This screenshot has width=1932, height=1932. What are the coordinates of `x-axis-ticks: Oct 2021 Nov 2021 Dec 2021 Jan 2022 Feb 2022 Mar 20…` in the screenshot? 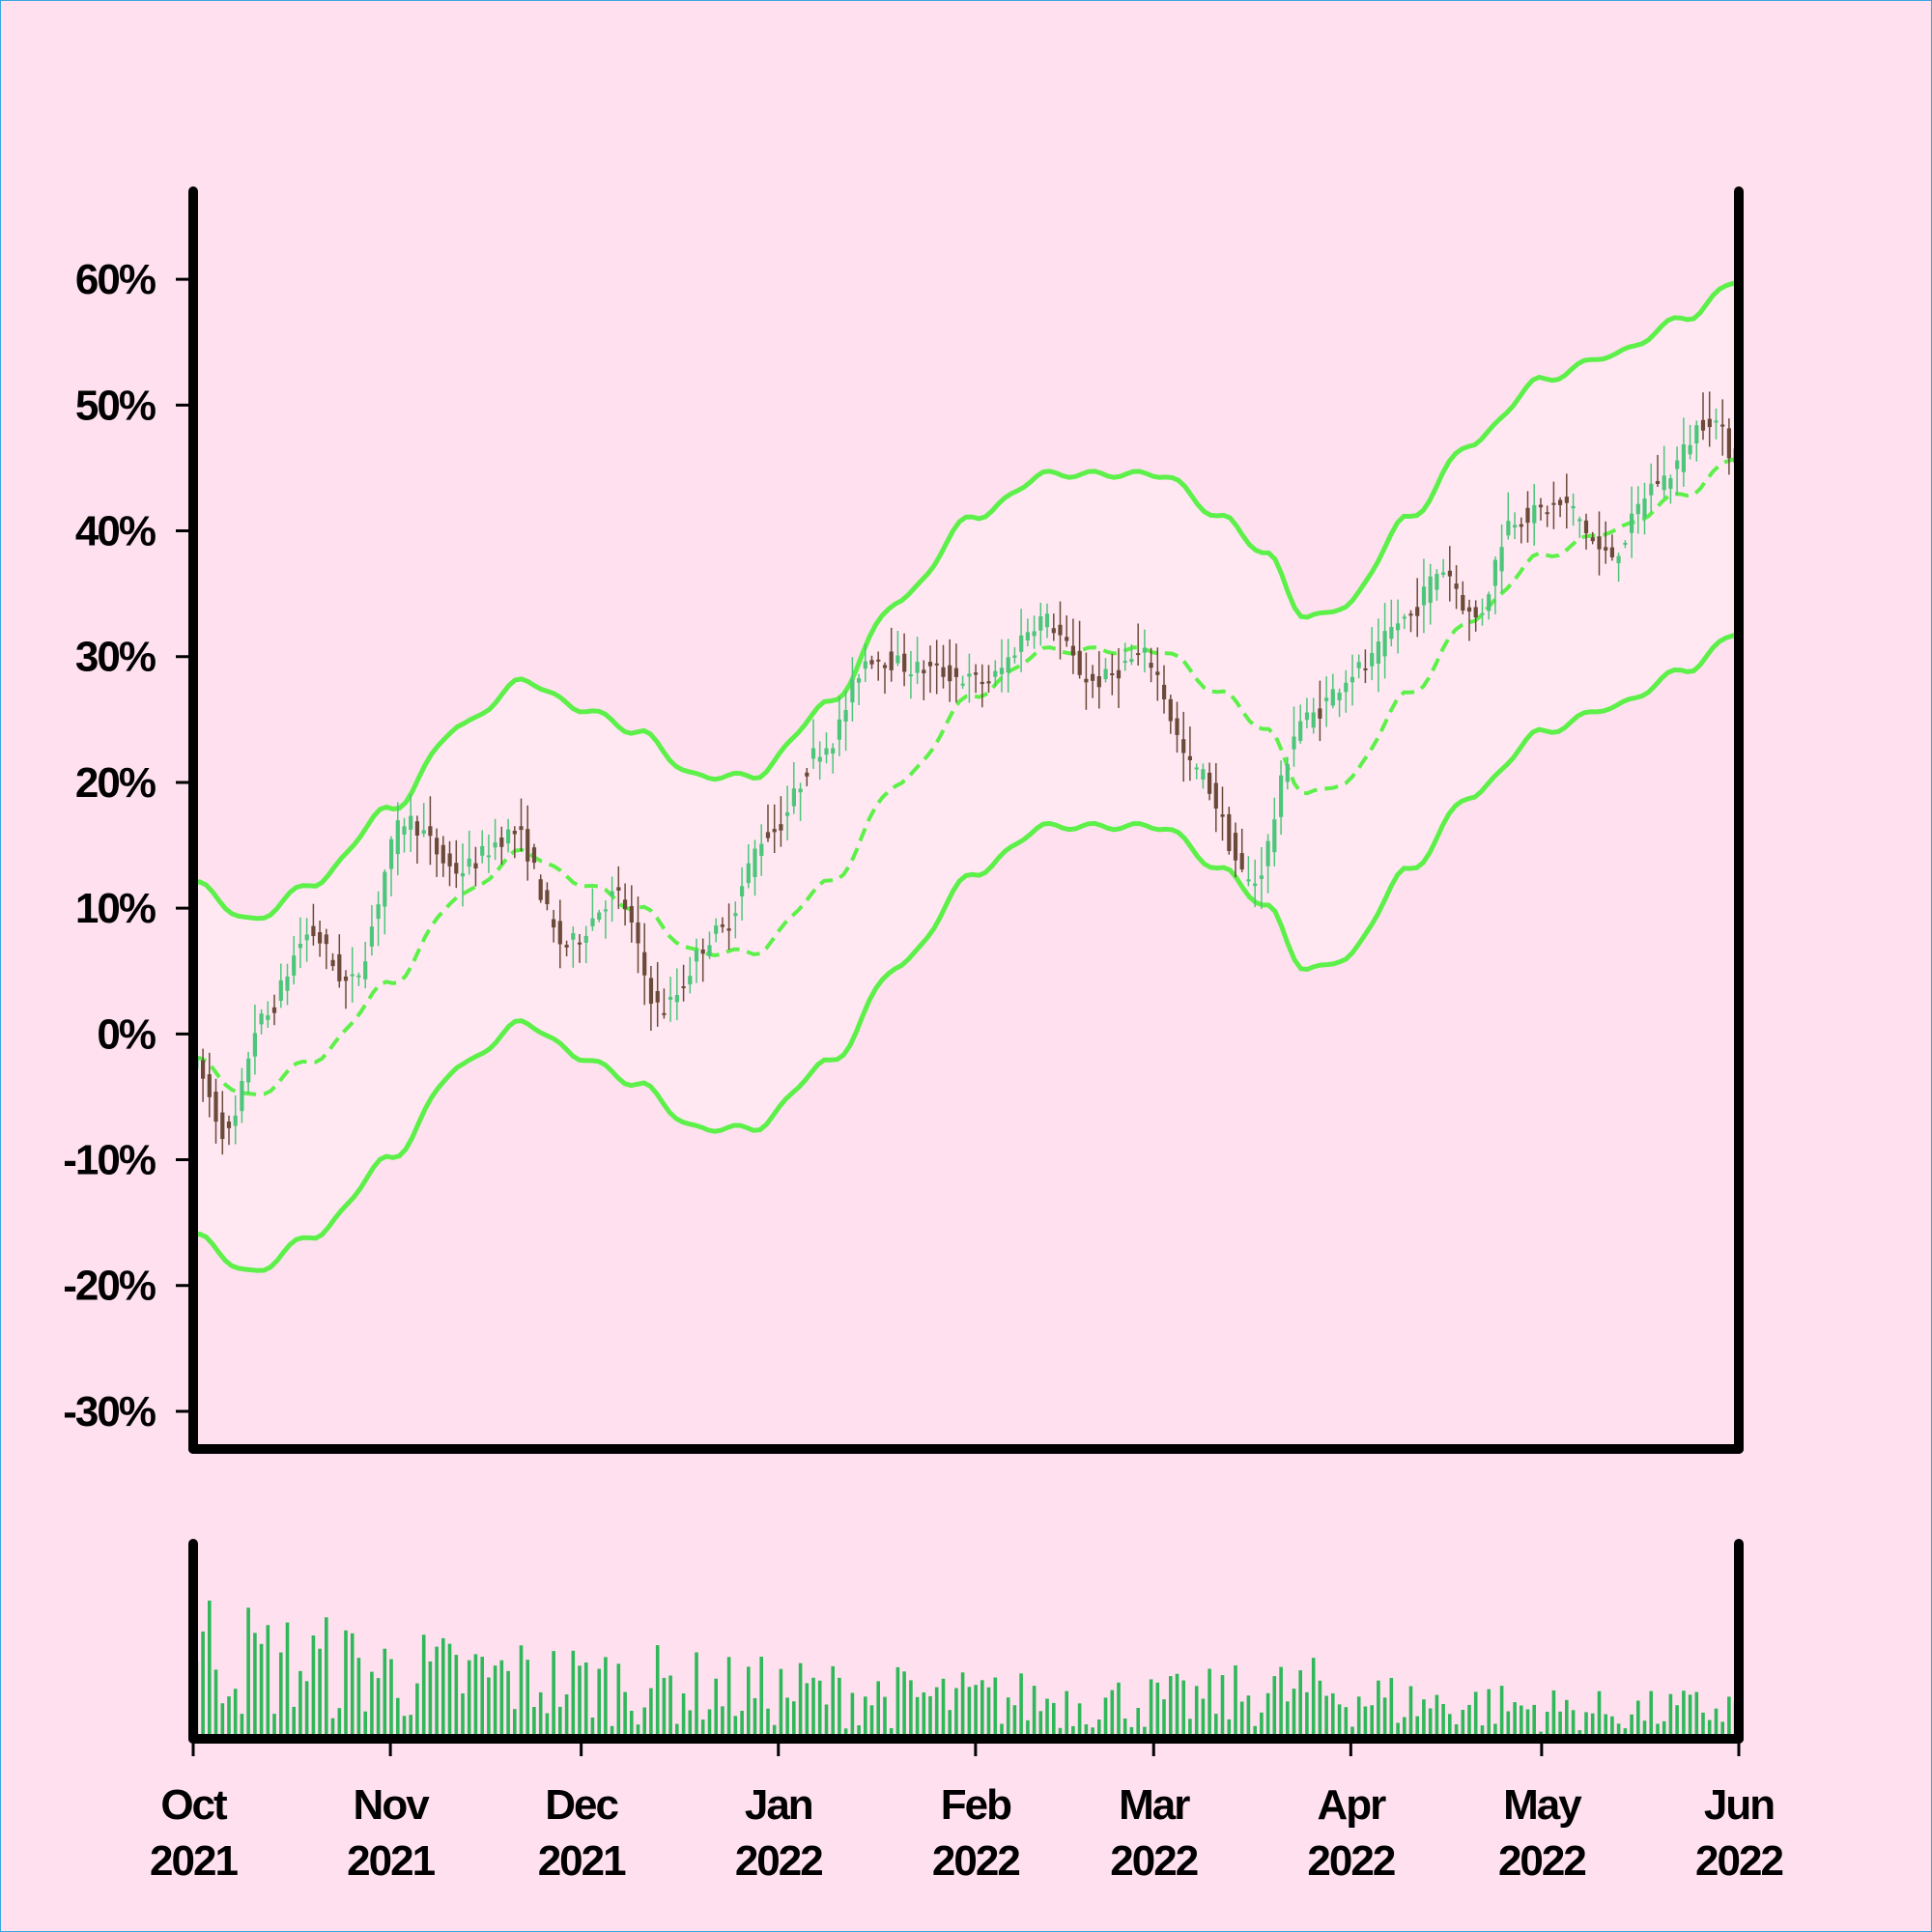 It's located at (967, 1812).